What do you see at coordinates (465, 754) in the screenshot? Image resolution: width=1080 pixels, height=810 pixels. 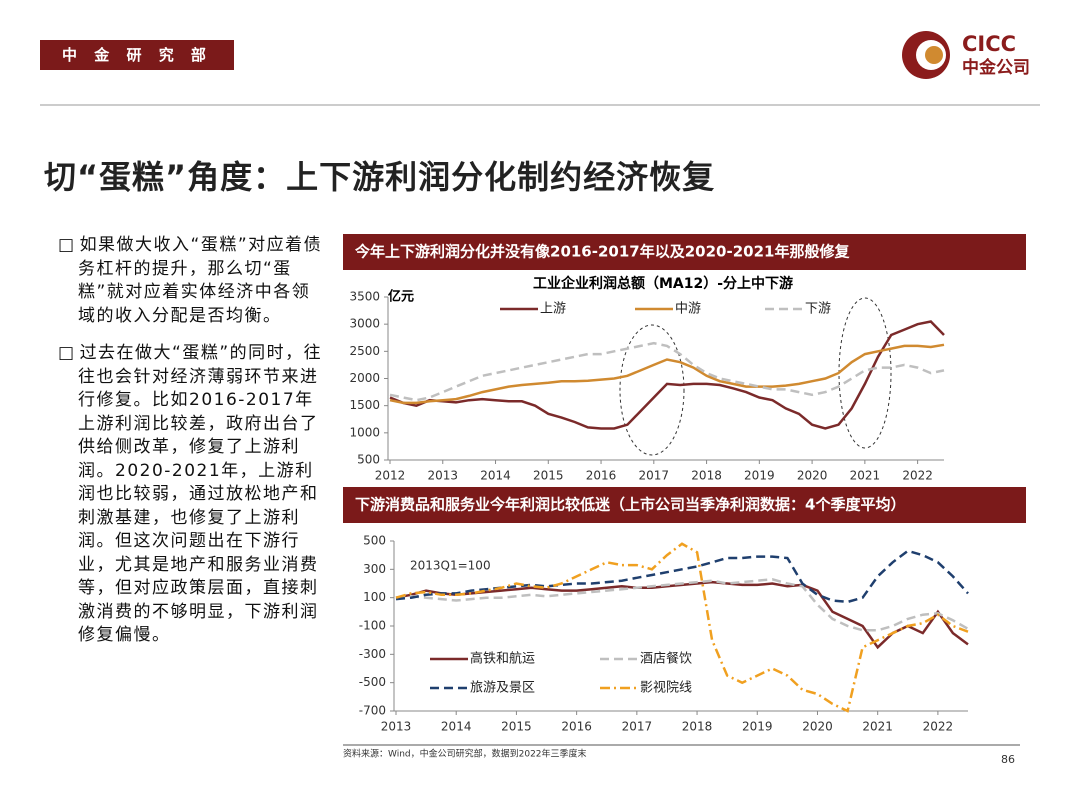 I see `source-note: 资料来源：Wind，中金公司研究部，数据到2022年三季度末` at bounding box center [465, 754].